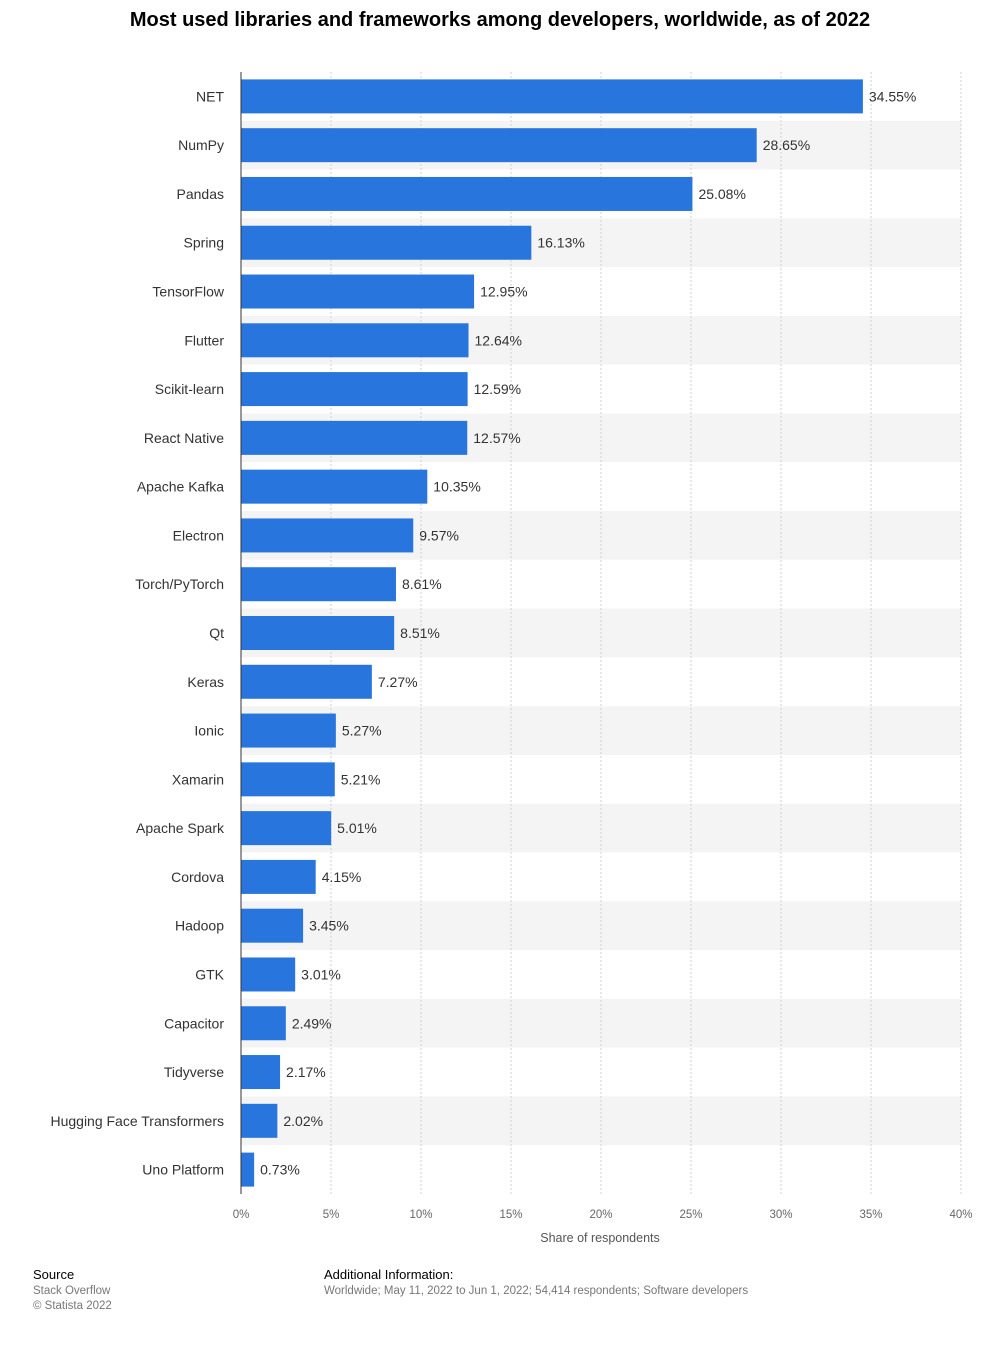 The width and height of the screenshot is (1000, 1353). What do you see at coordinates (209, 731) in the screenshot?
I see `category-label: Ionic` at bounding box center [209, 731].